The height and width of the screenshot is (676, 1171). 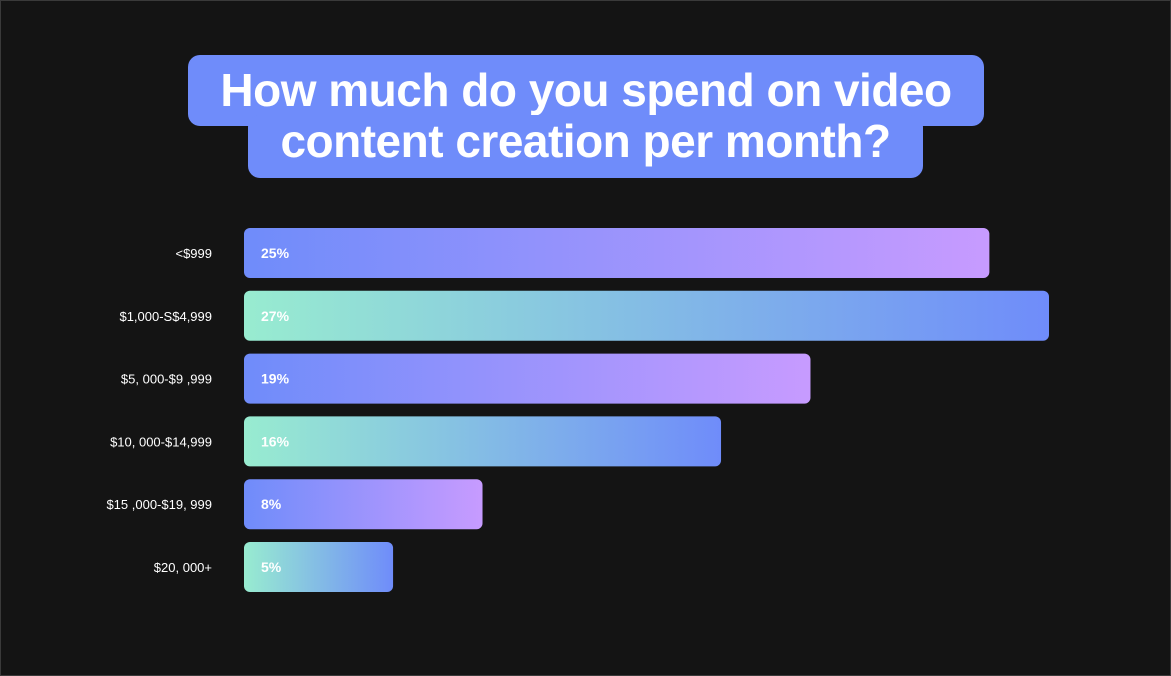 What do you see at coordinates (193, 253) in the screenshot?
I see `category-label: <$999` at bounding box center [193, 253].